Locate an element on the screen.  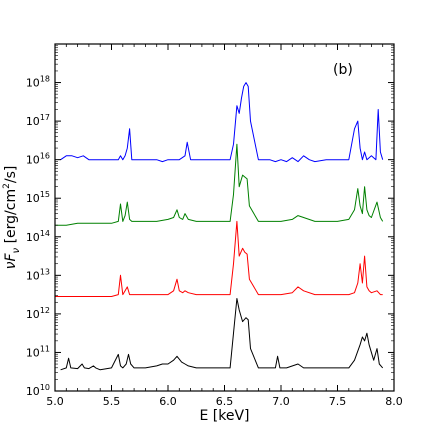
x-tick-label: 6.0 is located at coordinates (168, 401).